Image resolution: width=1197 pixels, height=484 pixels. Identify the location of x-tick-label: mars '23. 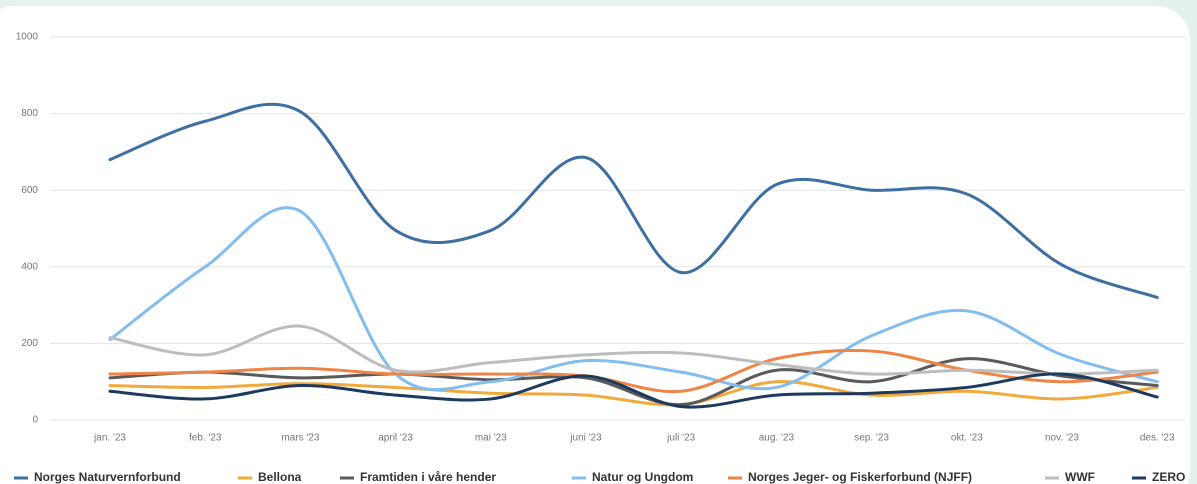
(300, 438).